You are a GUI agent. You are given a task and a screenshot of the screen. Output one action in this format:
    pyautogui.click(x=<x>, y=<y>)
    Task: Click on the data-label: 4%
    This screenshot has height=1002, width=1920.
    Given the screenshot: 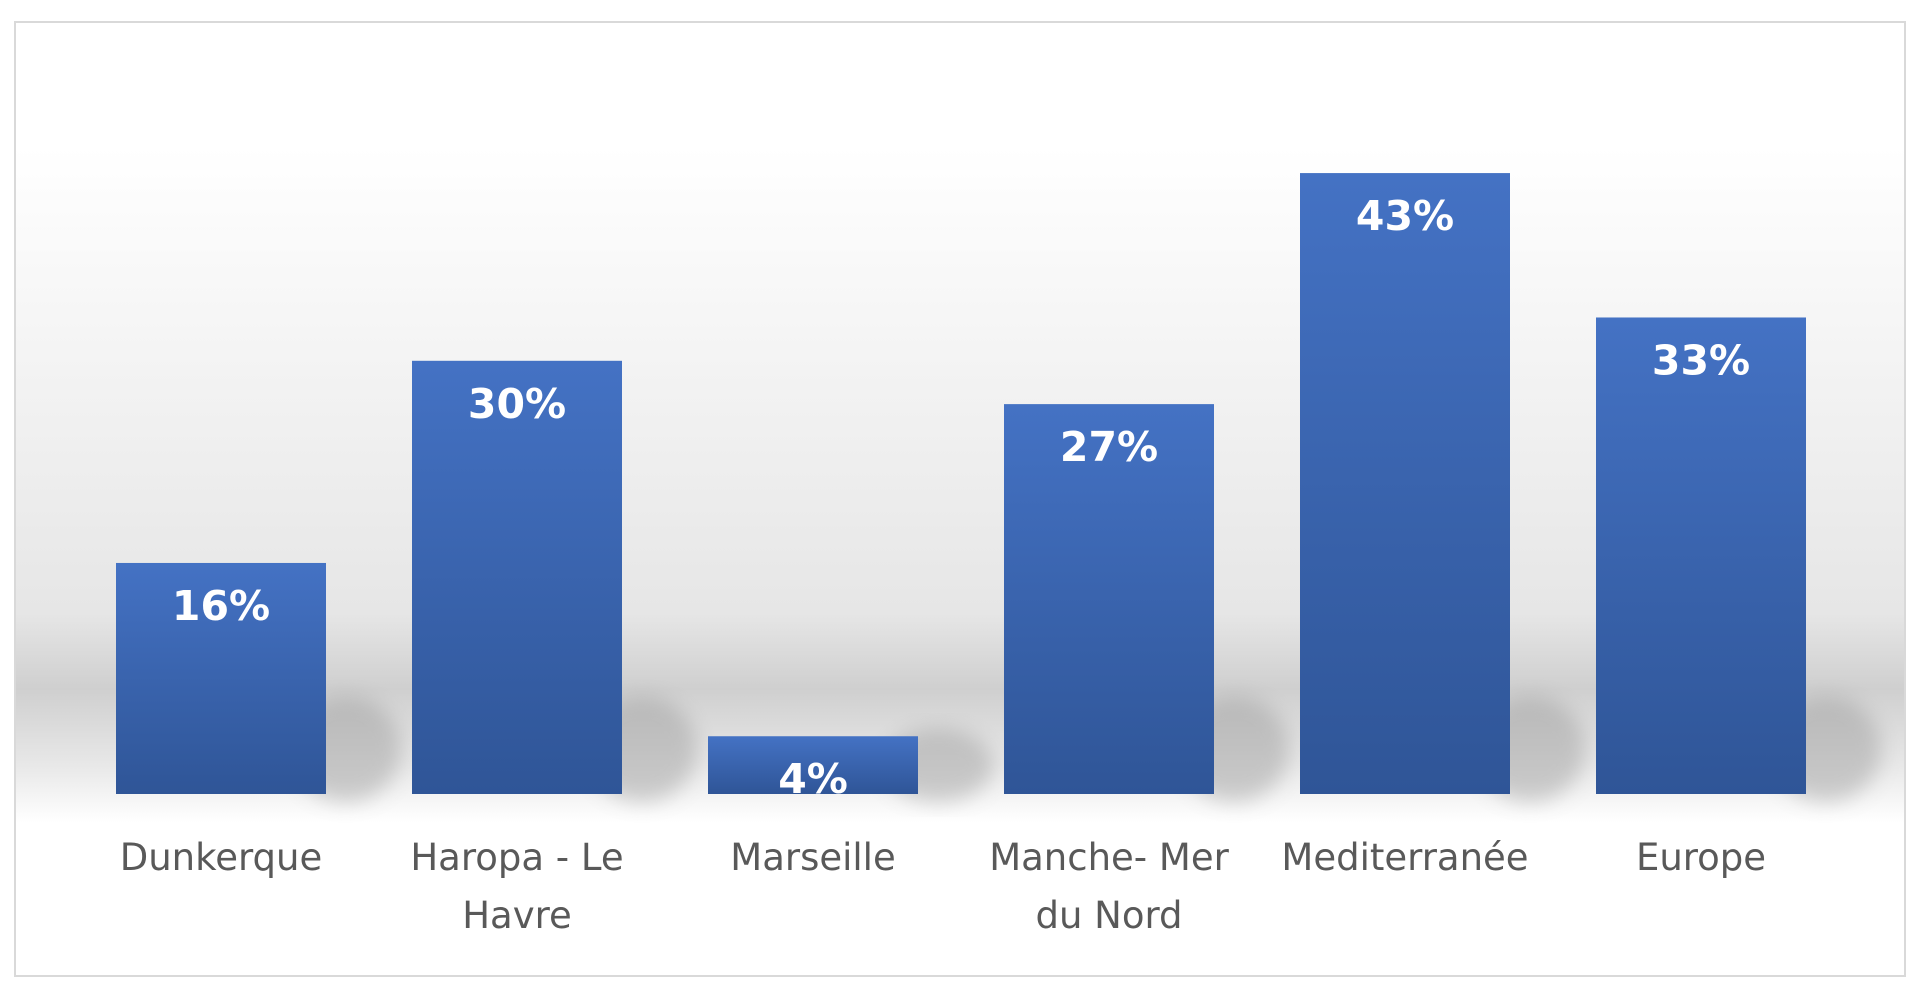 What is the action you would take?
    pyautogui.click(x=813, y=779)
    